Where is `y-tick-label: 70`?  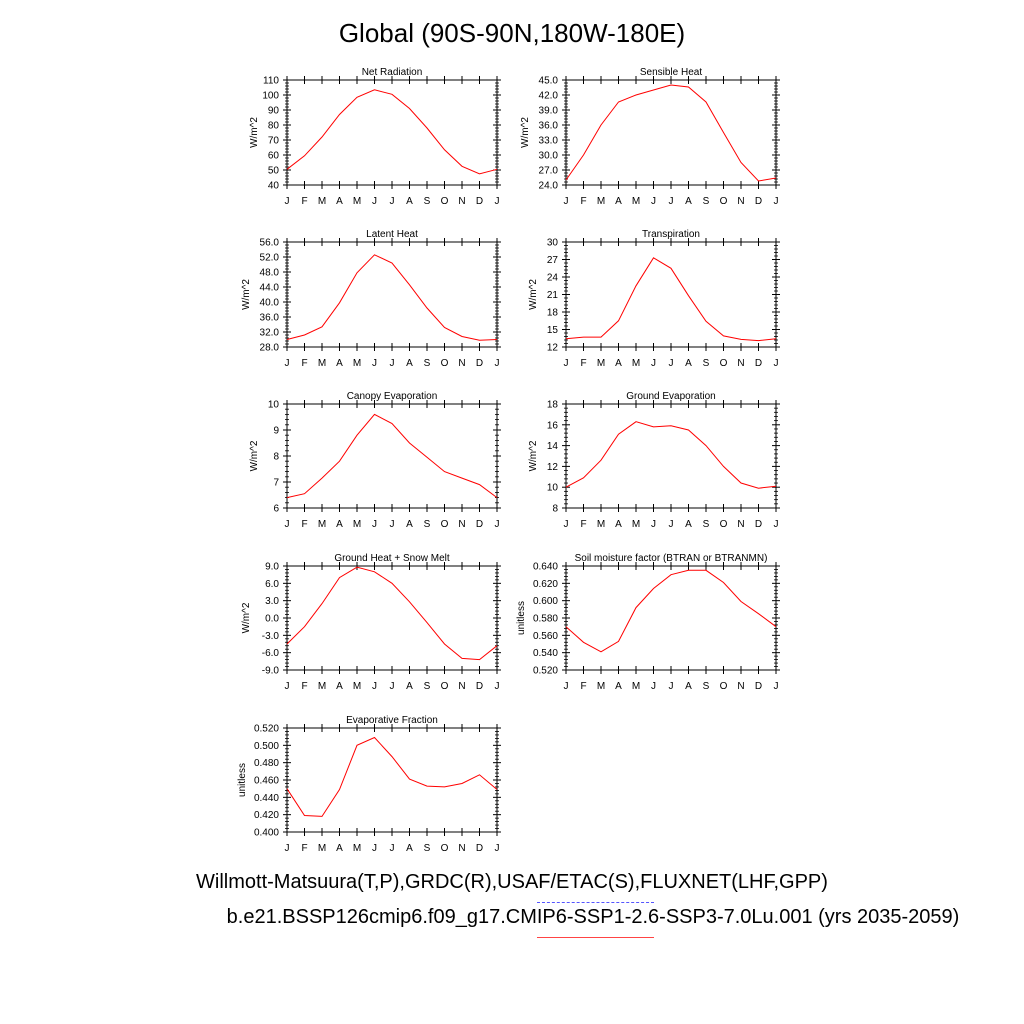
y-tick-label: 70 is located at coordinates (274, 141).